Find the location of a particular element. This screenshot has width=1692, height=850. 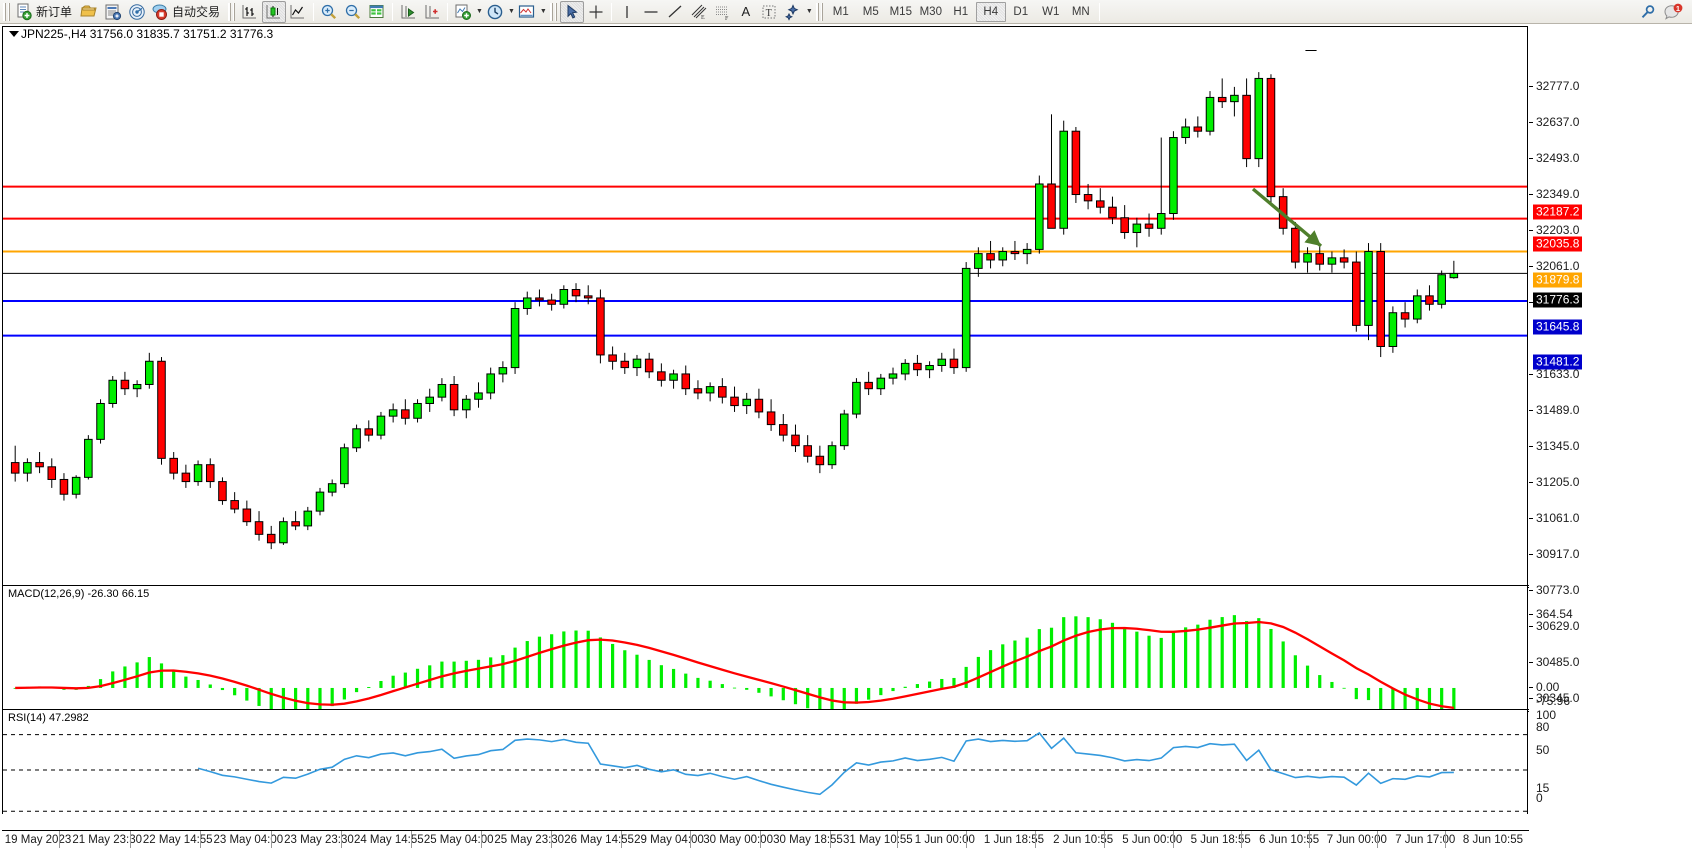

candlestick-chart-button is located at coordinates (274, 11).